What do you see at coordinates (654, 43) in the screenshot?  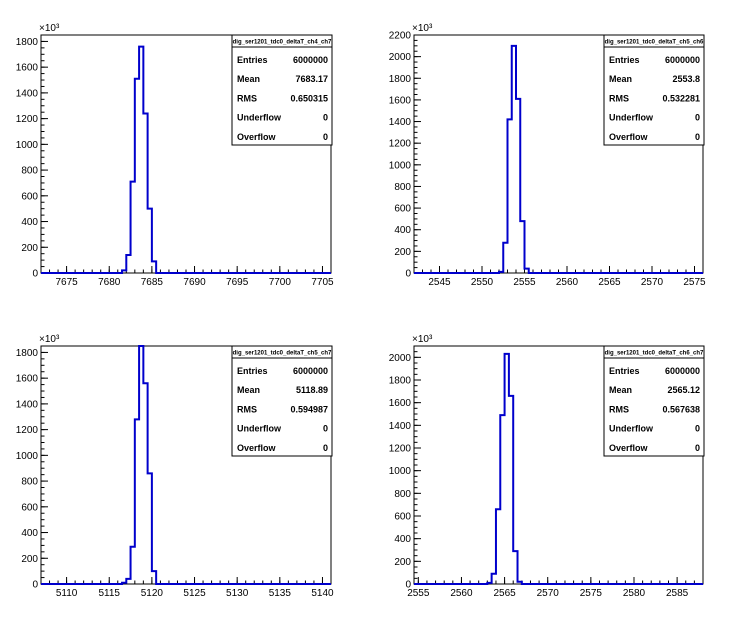 I see `stats-title: dig_ser1201_tdc0_deltaT_ch5_ch6` at bounding box center [654, 43].